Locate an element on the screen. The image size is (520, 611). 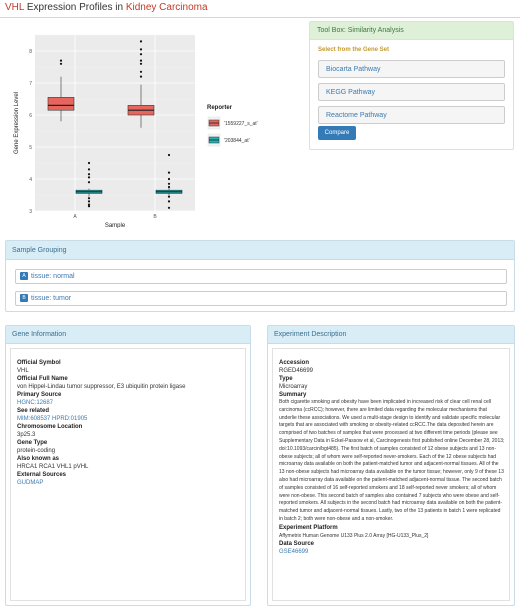
accession-label: Accession is located at coordinates (294, 363).